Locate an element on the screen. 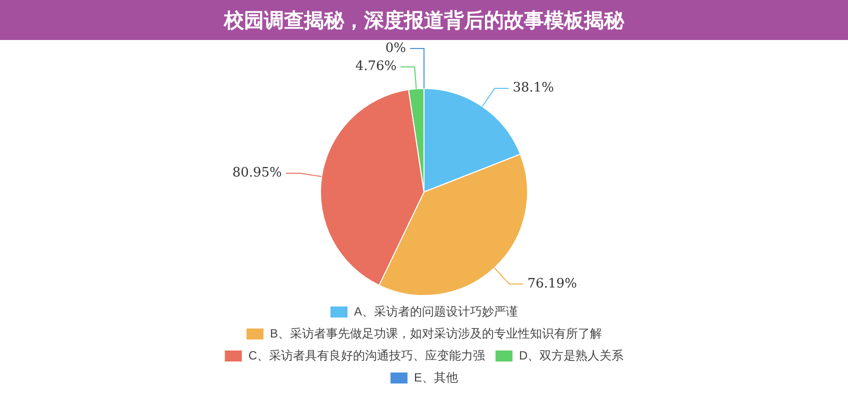 The height and width of the screenshot is (400, 848). text: 0% is located at coordinates (395, 48).